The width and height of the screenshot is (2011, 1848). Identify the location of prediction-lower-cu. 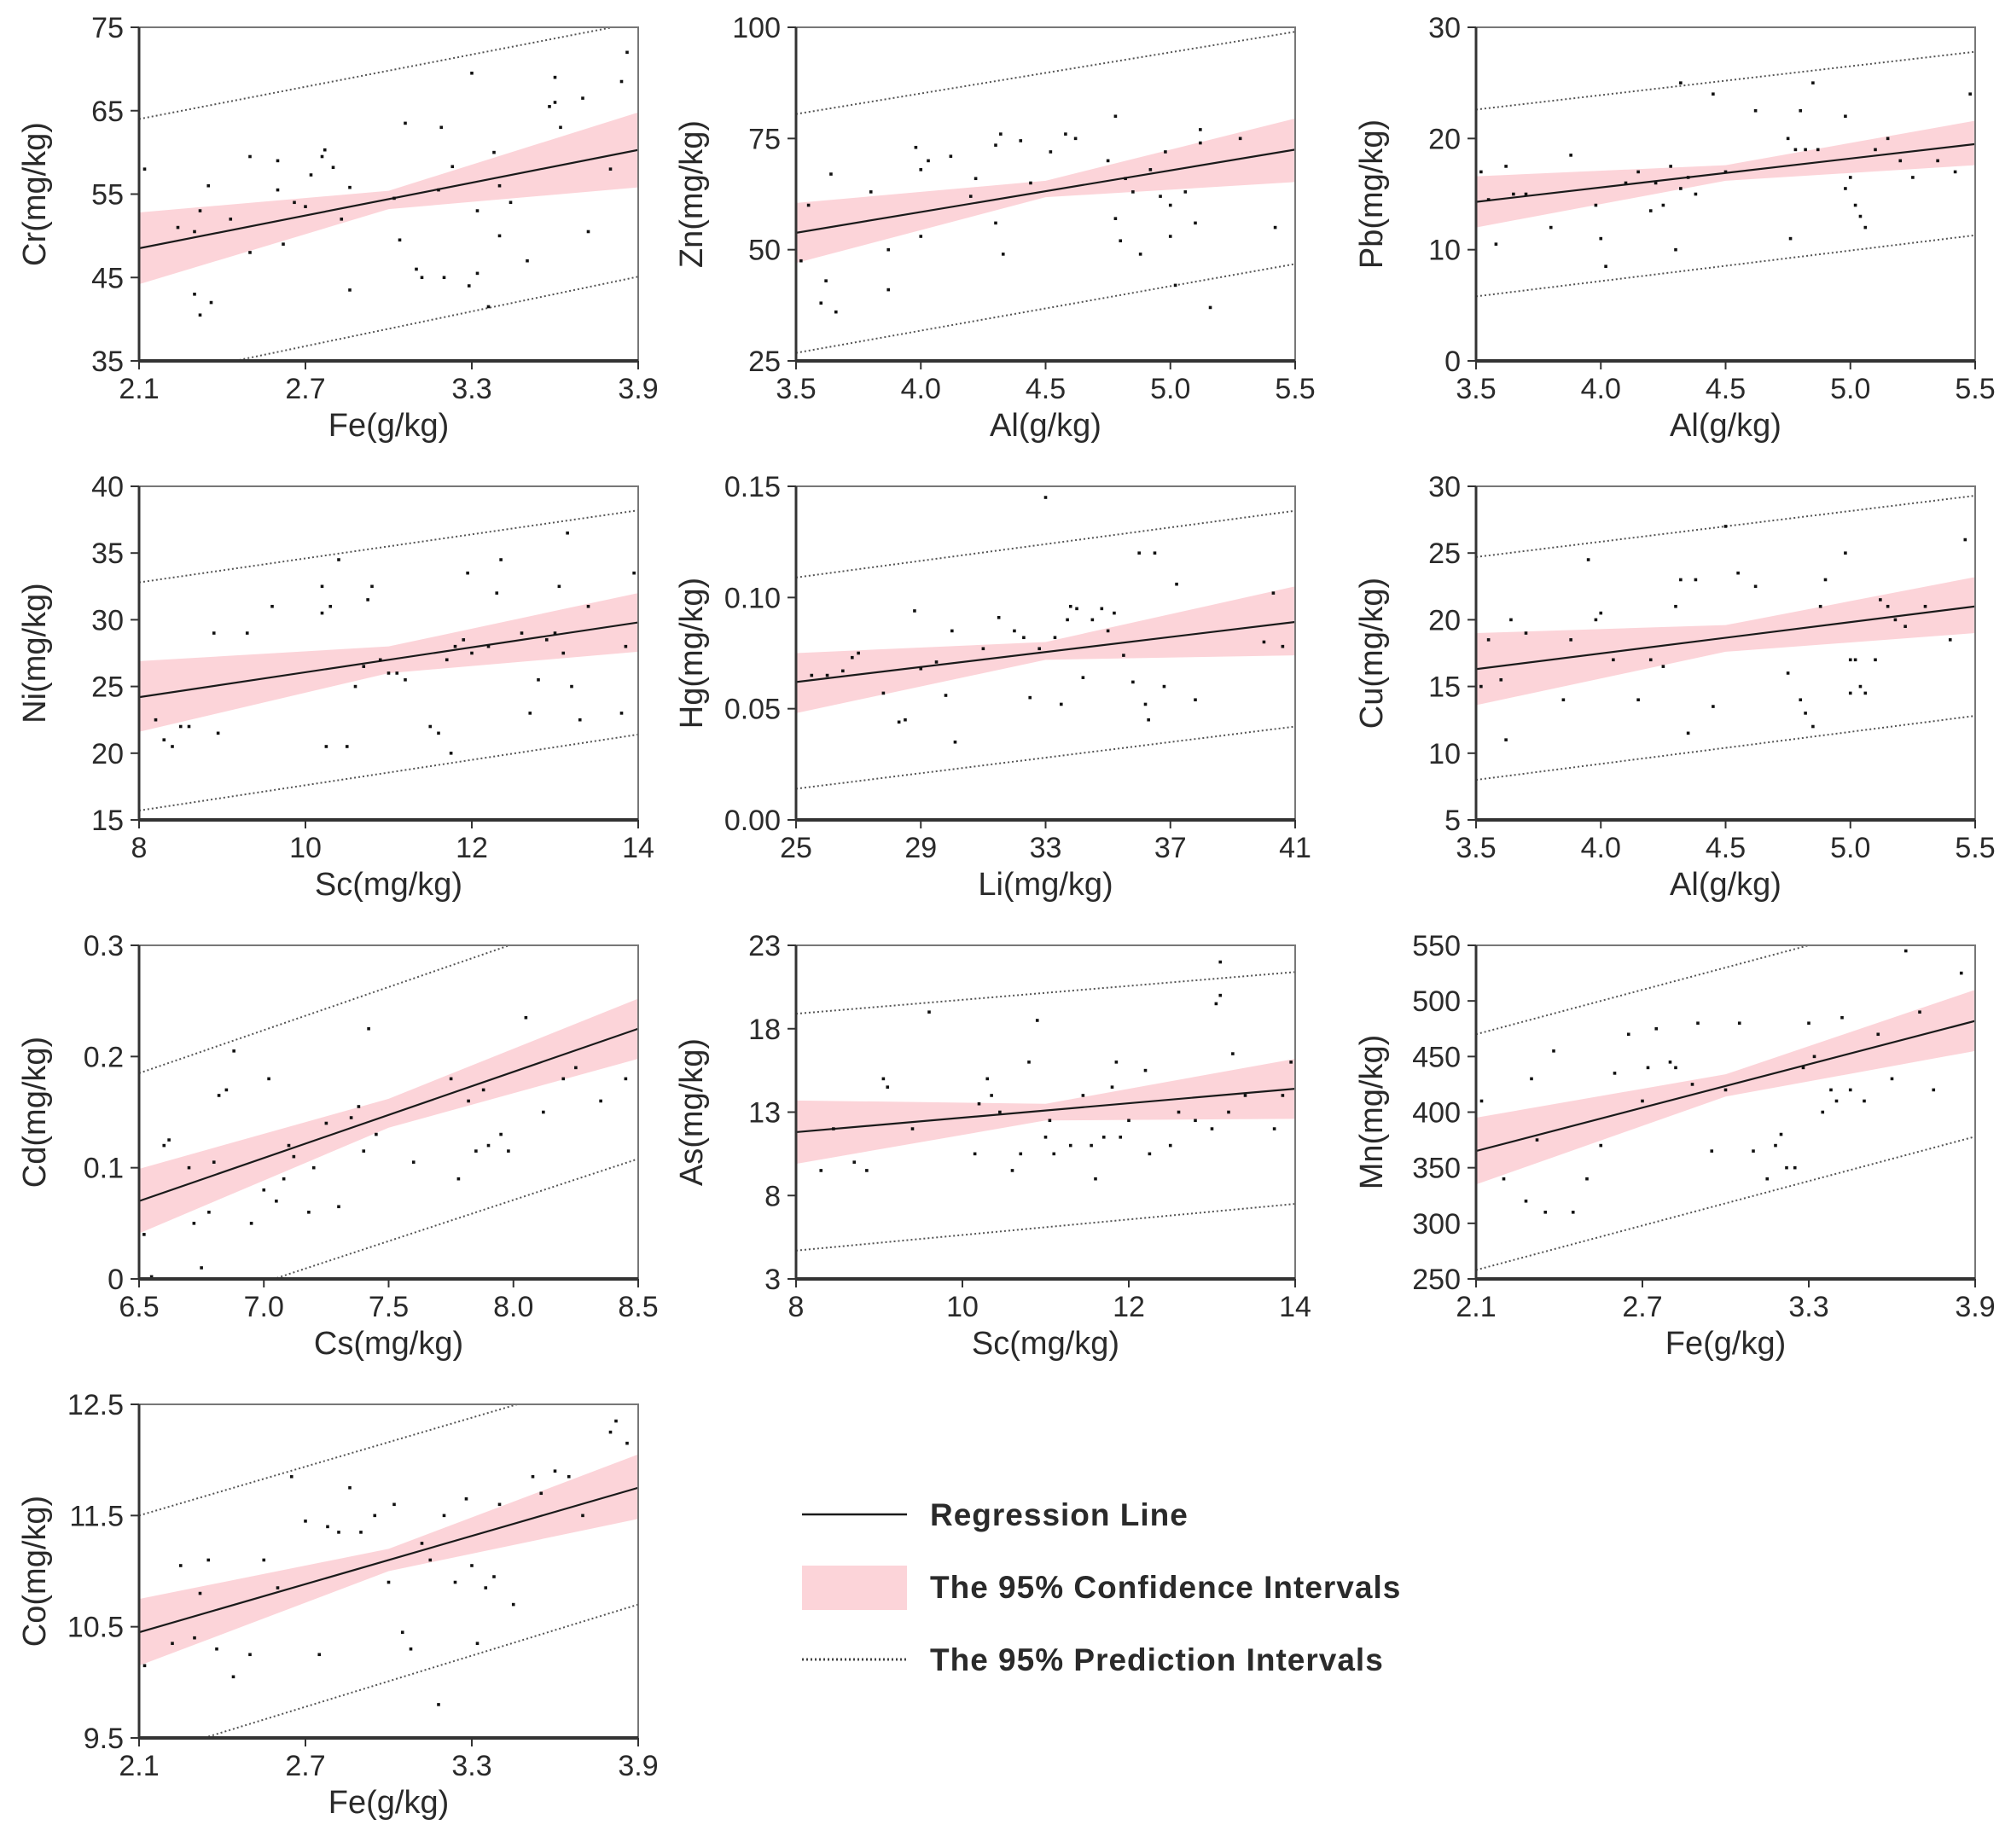
(1725, 748).